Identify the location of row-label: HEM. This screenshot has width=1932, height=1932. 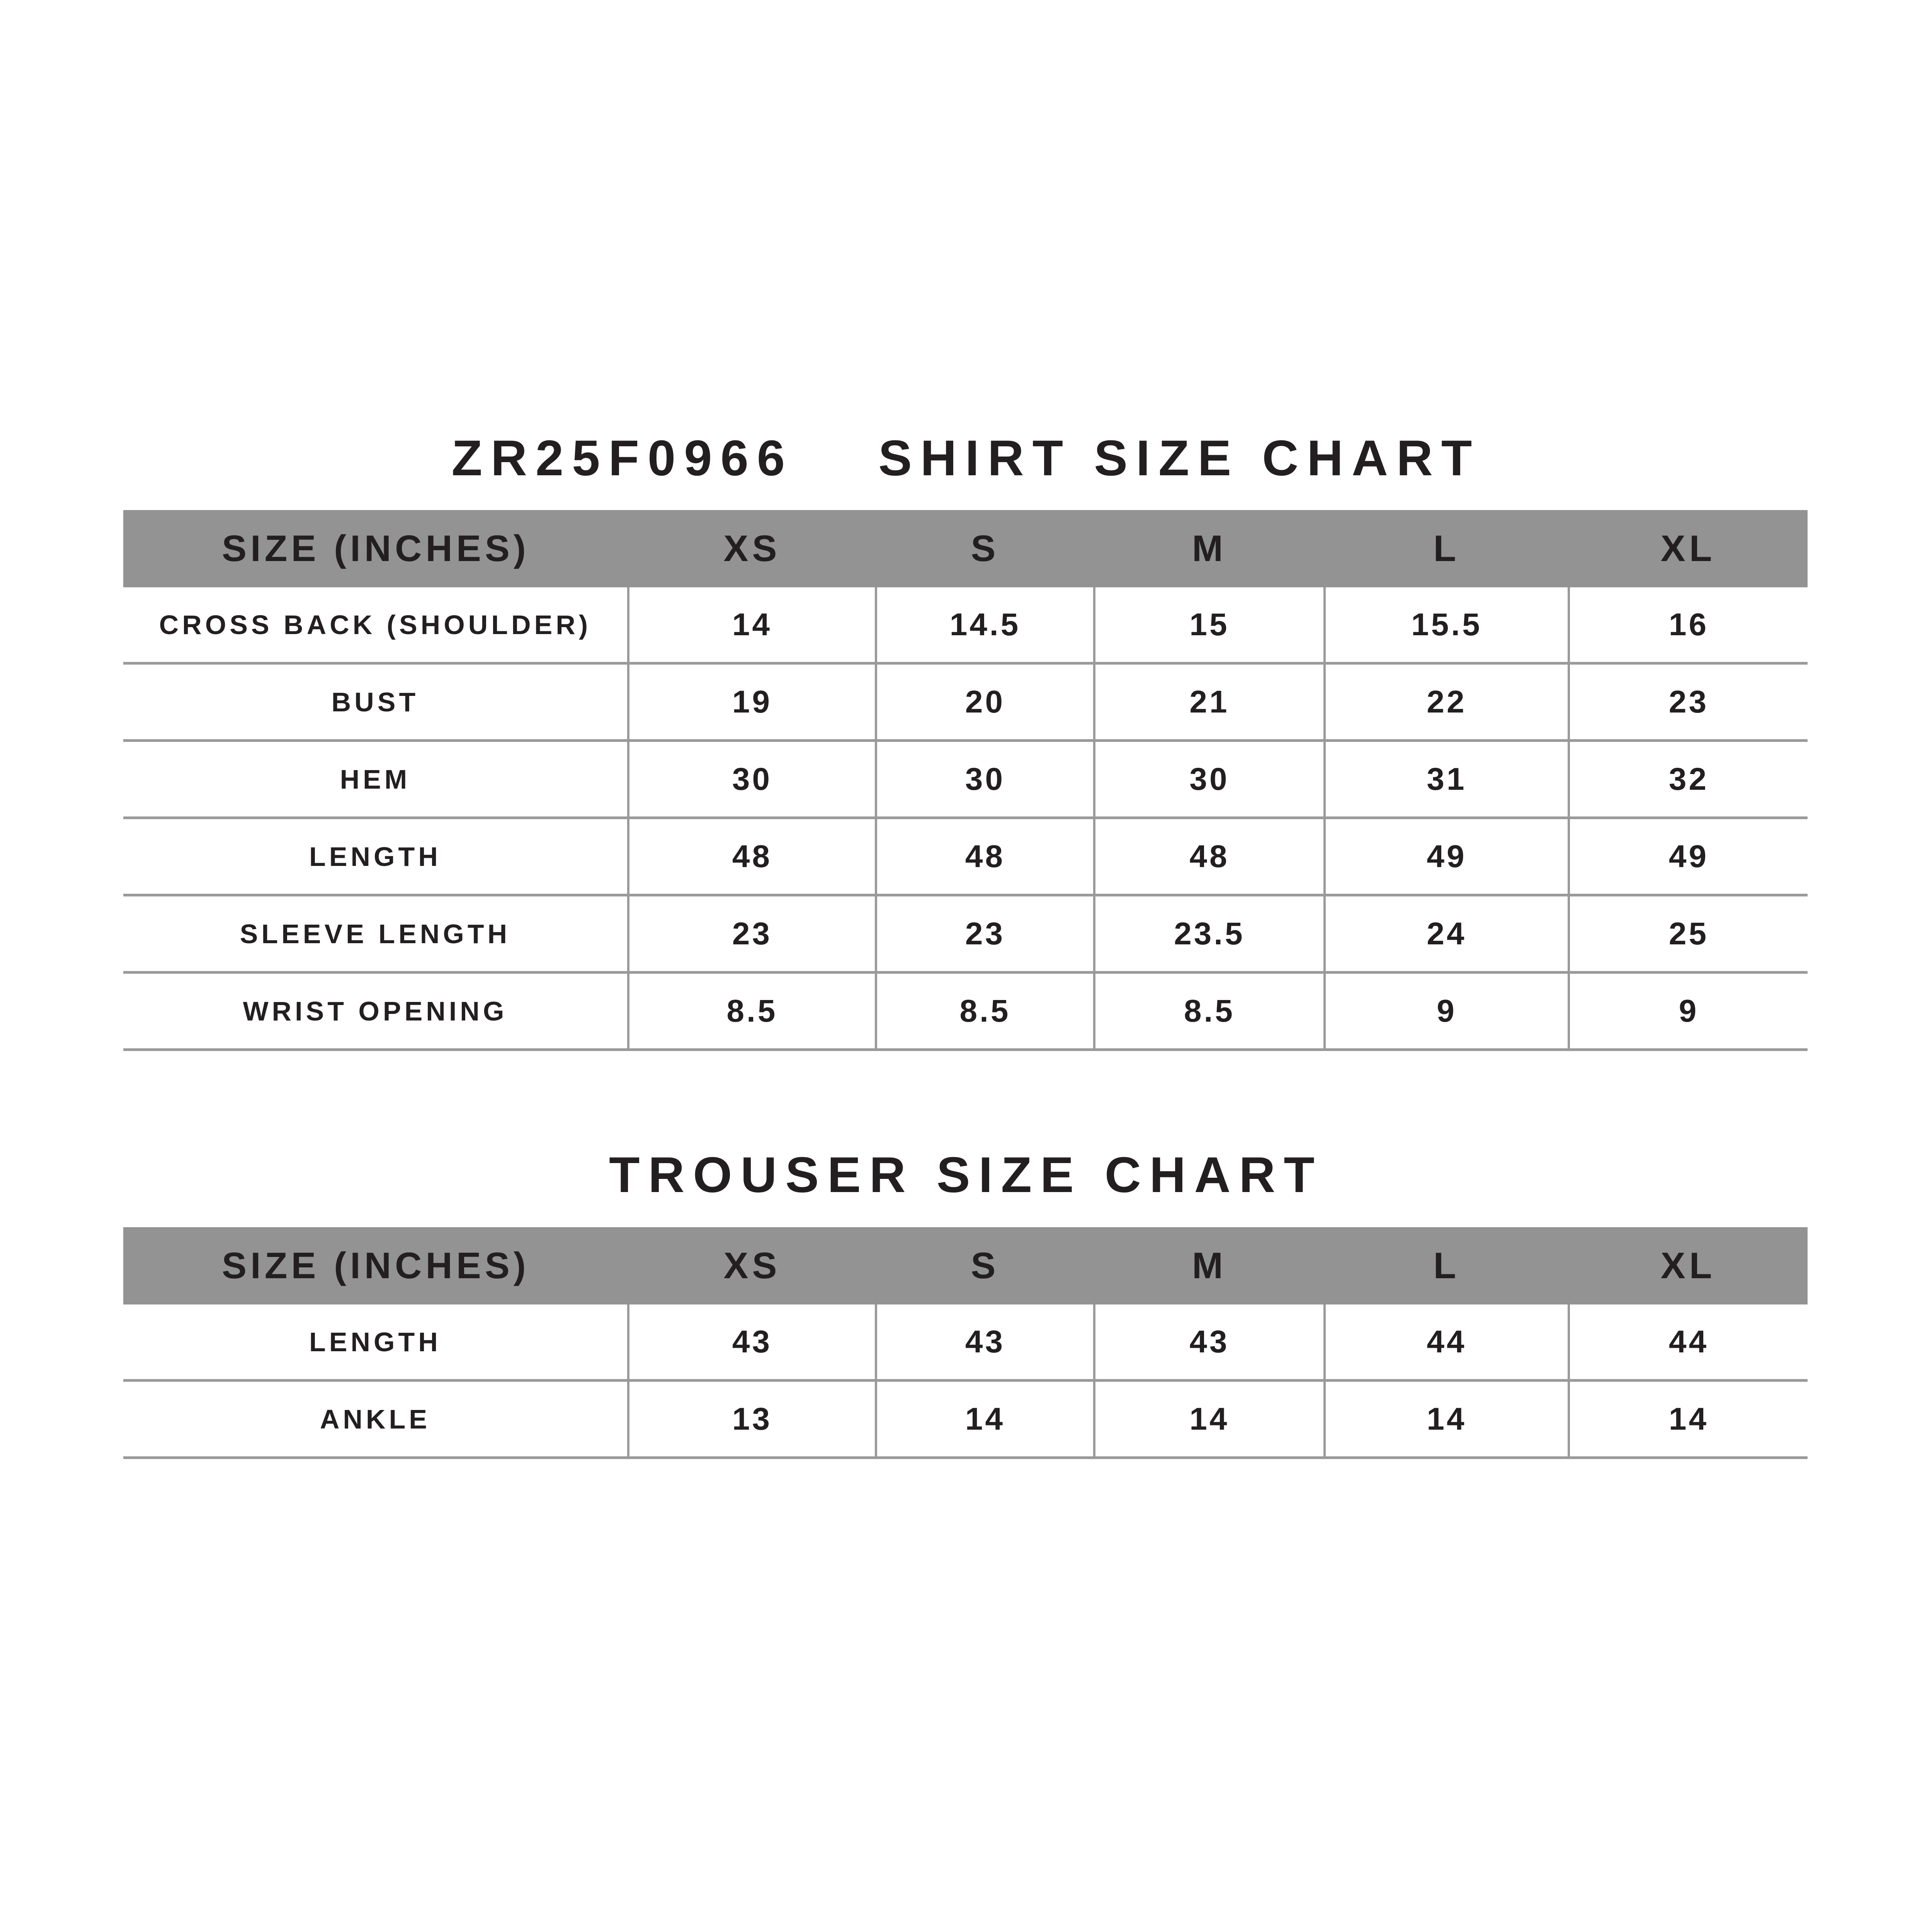
(376, 780).